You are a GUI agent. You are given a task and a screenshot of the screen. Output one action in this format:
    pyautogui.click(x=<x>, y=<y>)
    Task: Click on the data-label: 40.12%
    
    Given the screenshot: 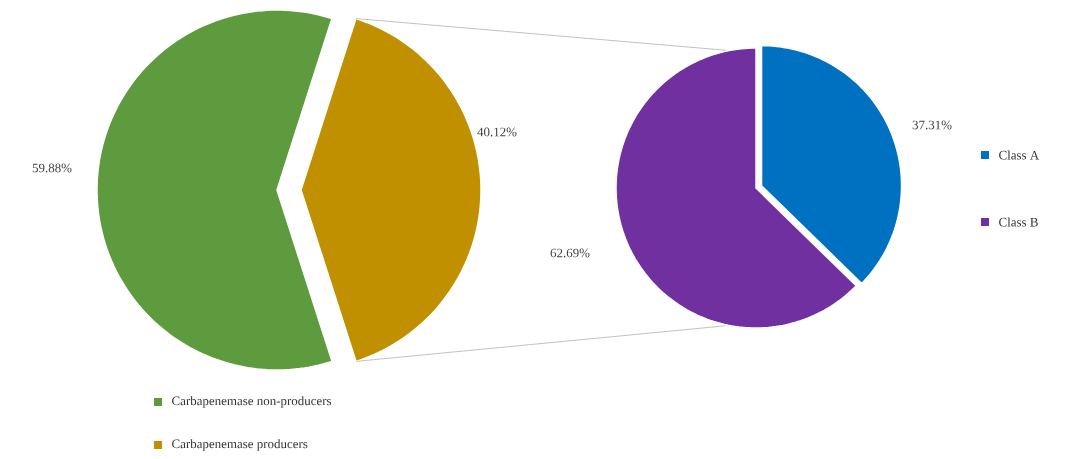 What is the action you would take?
    pyautogui.click(x=497, y=132)
    